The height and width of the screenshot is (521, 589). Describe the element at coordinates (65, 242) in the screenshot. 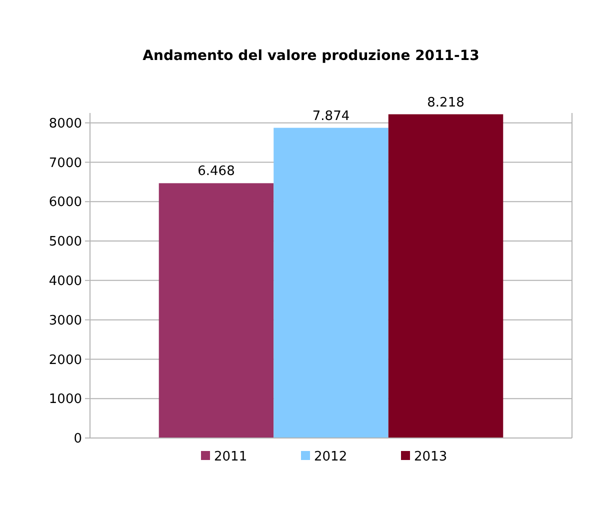

I see `y-tick-label: 5000` at that location.